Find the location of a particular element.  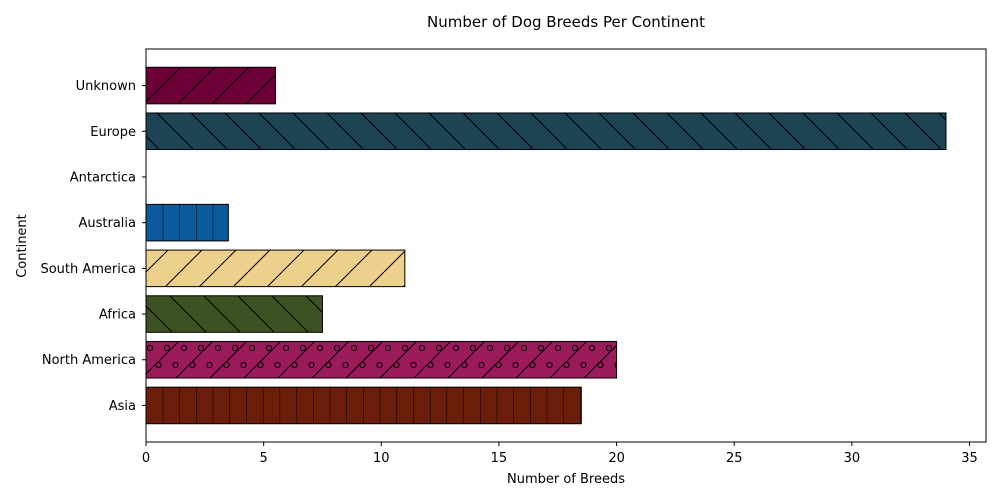

chart-title: Number of Dog Breeds Per Continent is located at coordinates (566, 22).